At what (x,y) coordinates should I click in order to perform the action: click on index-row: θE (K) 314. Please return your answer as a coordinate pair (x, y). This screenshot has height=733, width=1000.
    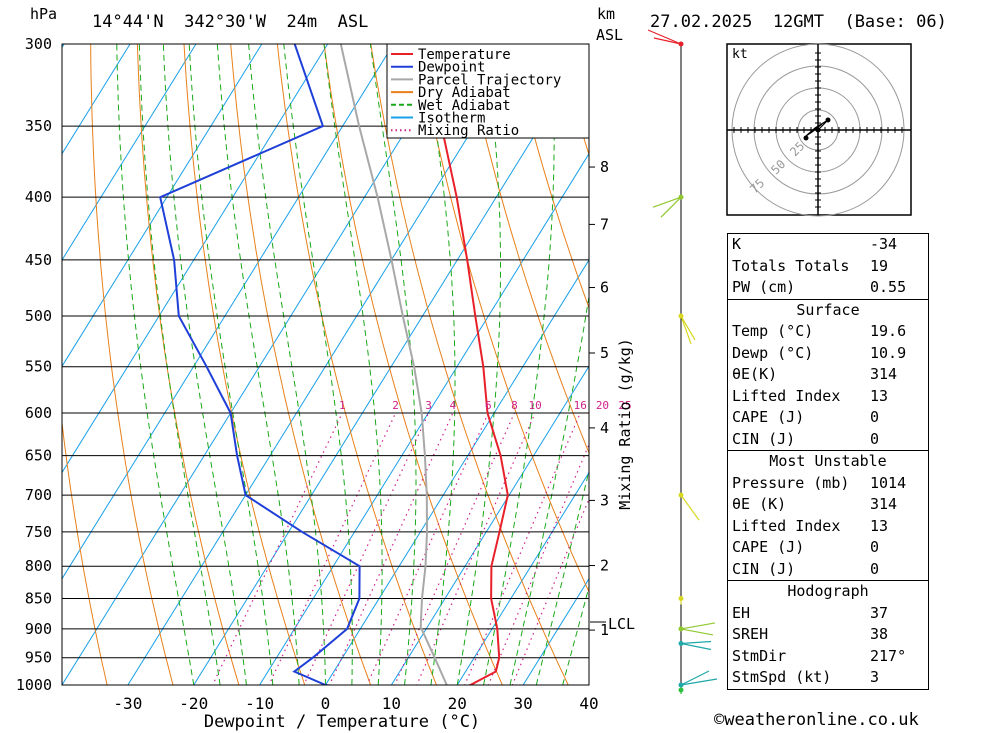
    Looking at the image, I should click on (828, 505).